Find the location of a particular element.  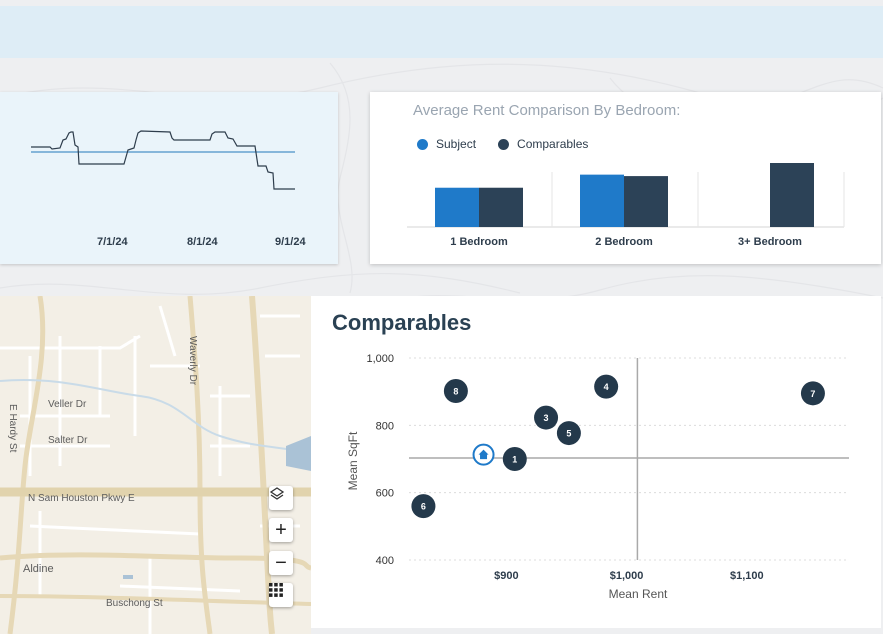

map-label-street: Buschong St is located at coordinates (134, 603).